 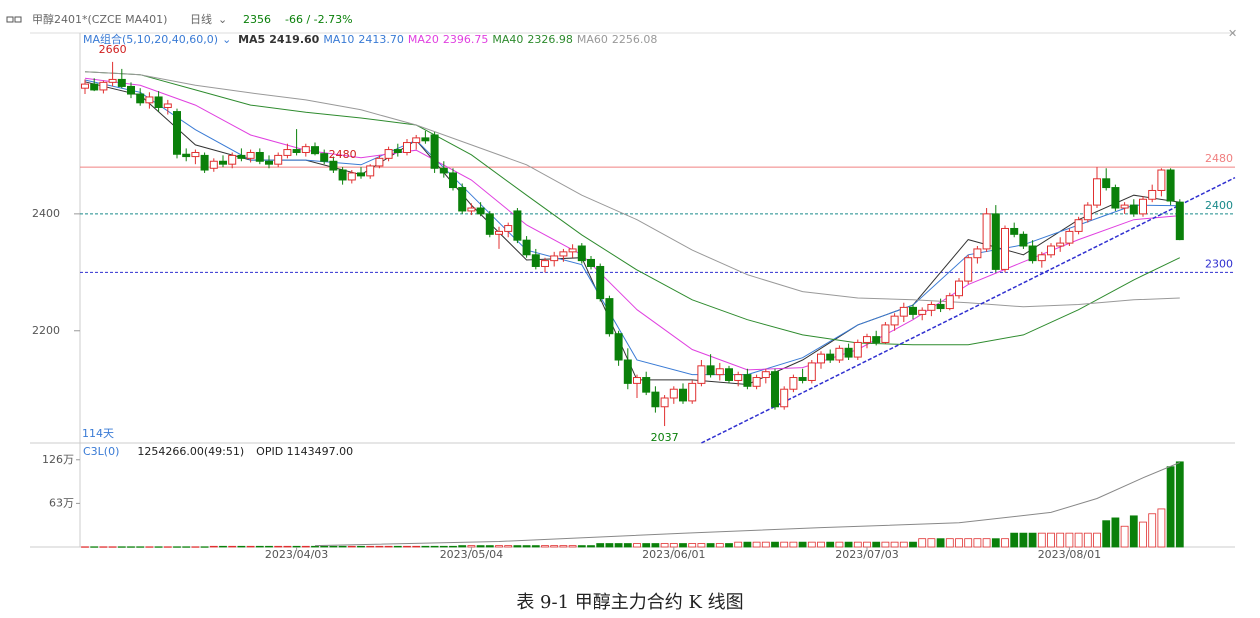 I want to click on ma-name: MA5, so click(x=251, y=39).